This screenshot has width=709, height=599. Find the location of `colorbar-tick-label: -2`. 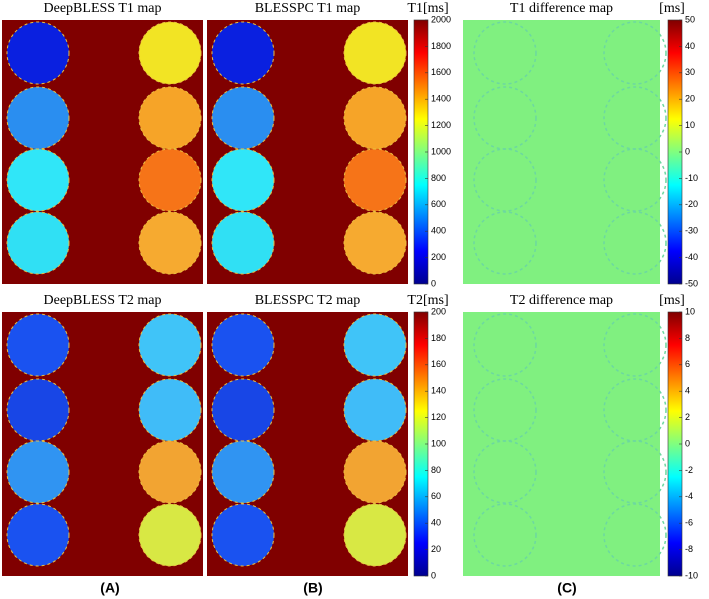

colorbar-tick-label: -2 is located at coordinates (689, 470).